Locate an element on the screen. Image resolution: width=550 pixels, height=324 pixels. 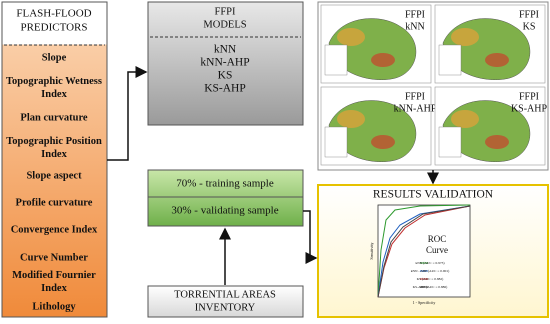
y-label: Sensitivity is located at coordinates (371, 250).